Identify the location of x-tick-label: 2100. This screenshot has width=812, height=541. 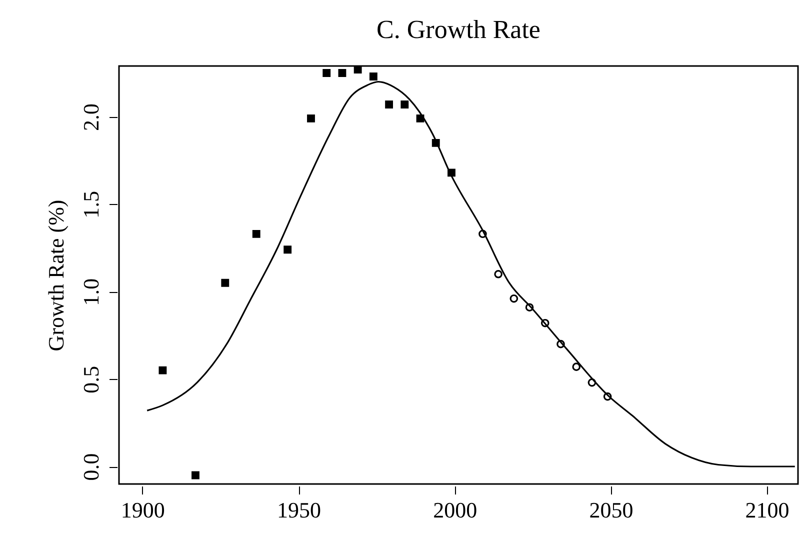
(767, 510).